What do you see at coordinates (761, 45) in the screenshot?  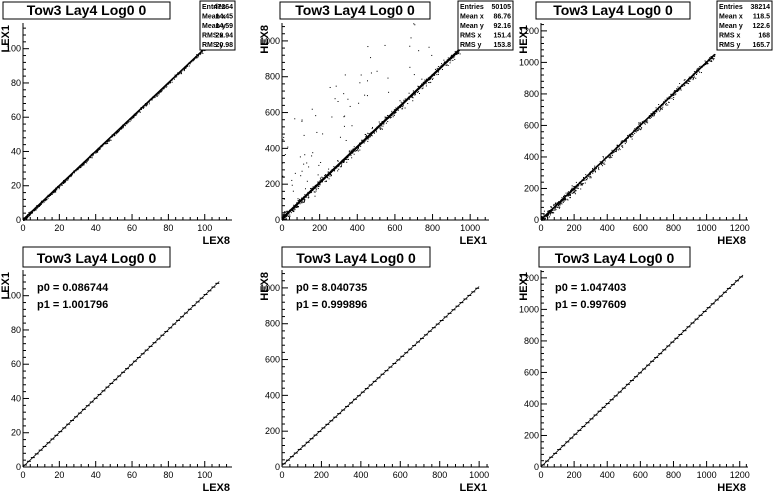 I see `stats-value: 165.7` at bounding box center [761, 45].